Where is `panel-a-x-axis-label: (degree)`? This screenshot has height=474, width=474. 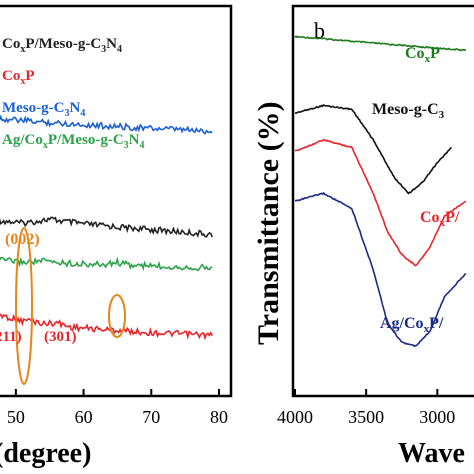
panel-a-x-axis-label: (degree) is located at coordinates (45, 453).